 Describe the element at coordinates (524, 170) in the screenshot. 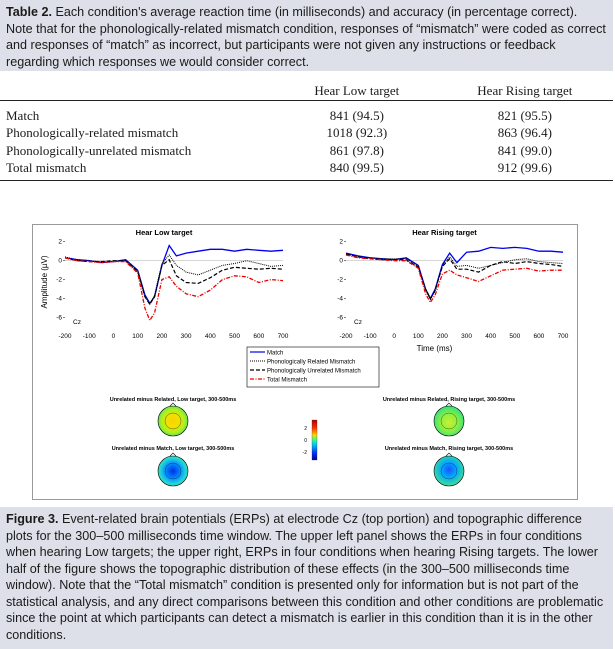

I see `table-cell-rising: 912 (99.6)` at that location.